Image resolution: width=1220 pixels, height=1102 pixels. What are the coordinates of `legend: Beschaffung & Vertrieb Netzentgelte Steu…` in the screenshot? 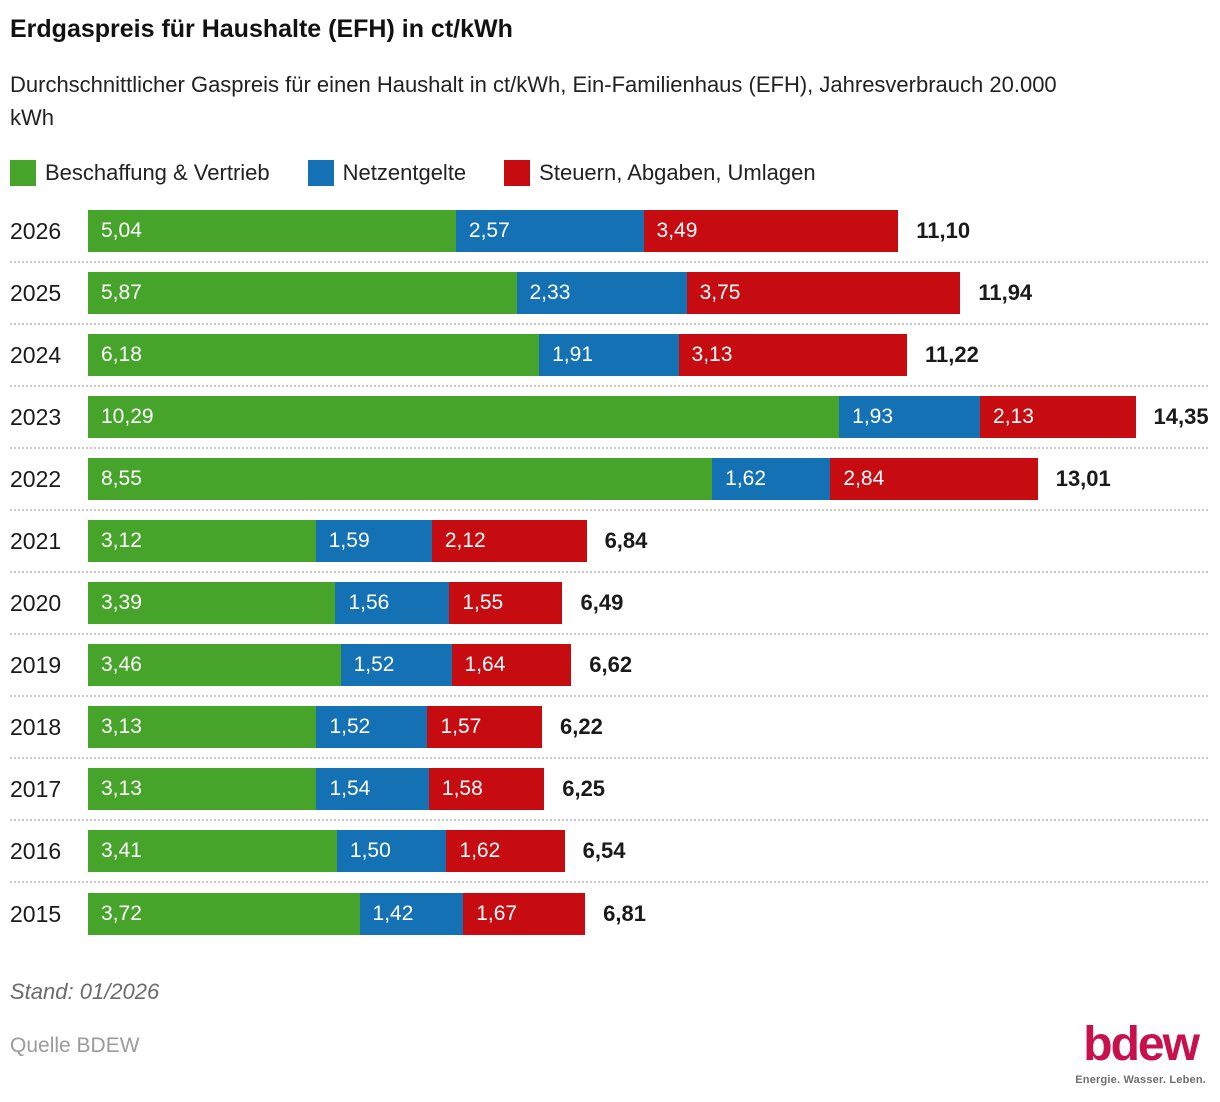 It's located at (609, 173).